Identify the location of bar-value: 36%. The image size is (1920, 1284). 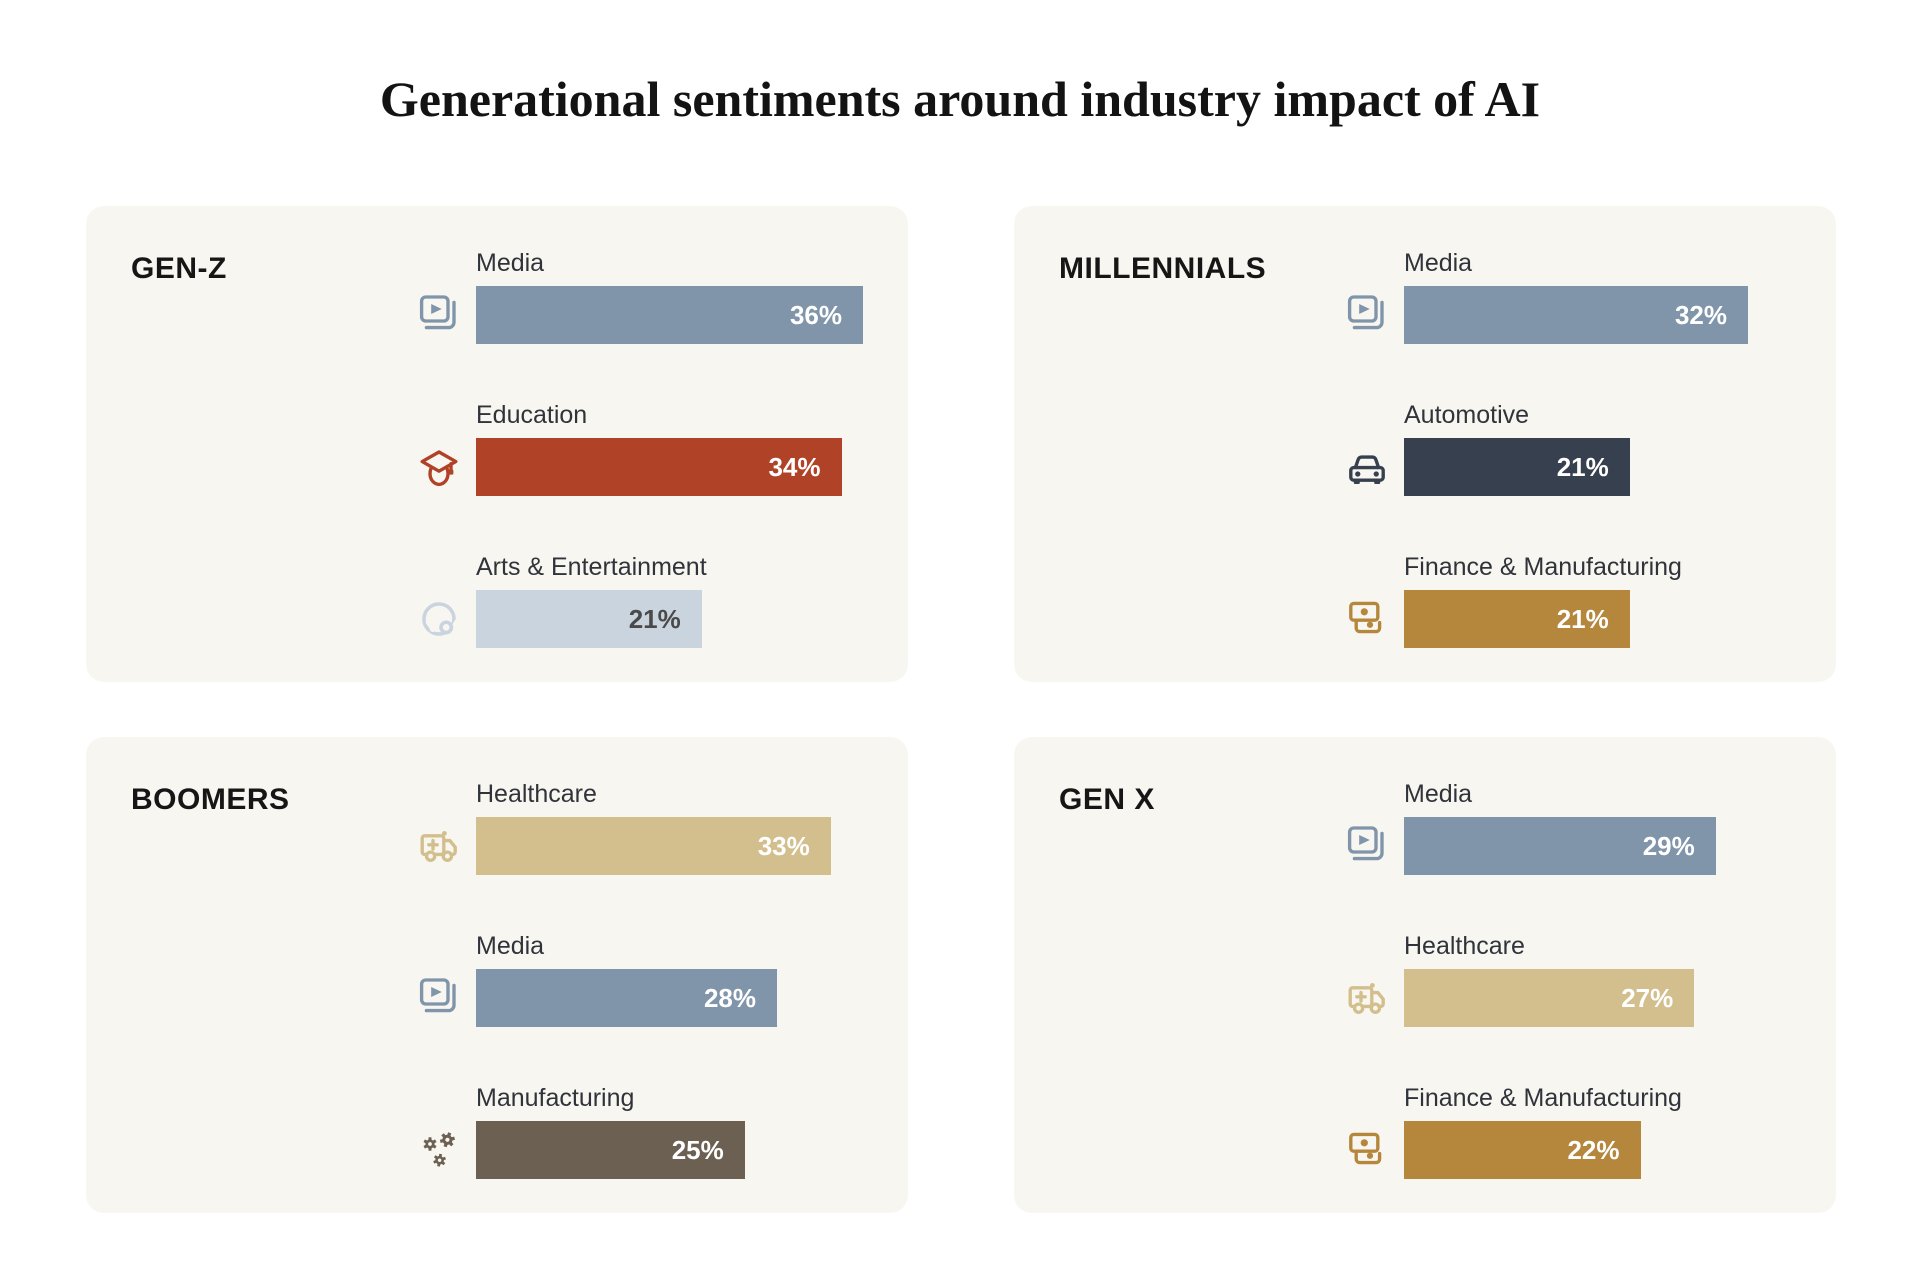
(815, 314).